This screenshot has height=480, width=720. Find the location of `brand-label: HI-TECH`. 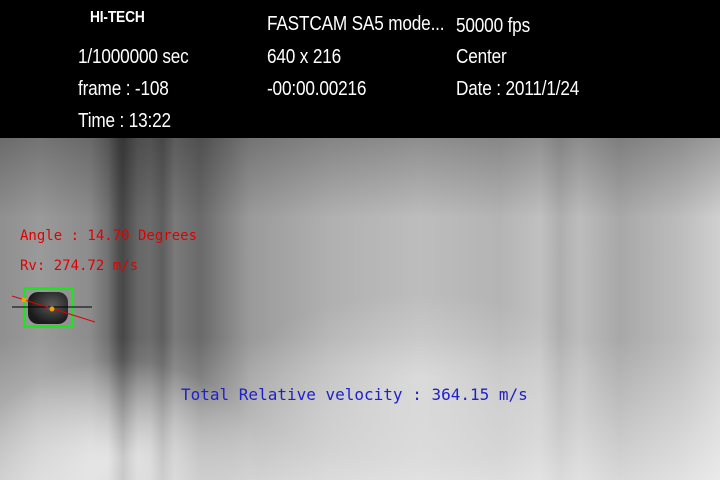

brand-label: HI-TECH is located at coordinates (117, 17).